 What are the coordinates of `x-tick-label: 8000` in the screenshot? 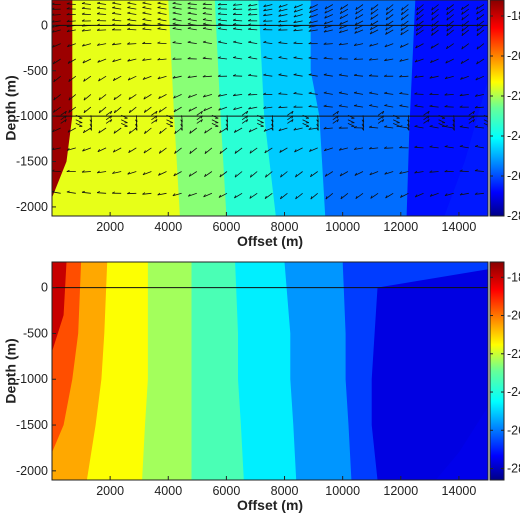 It's located at (285, 227).